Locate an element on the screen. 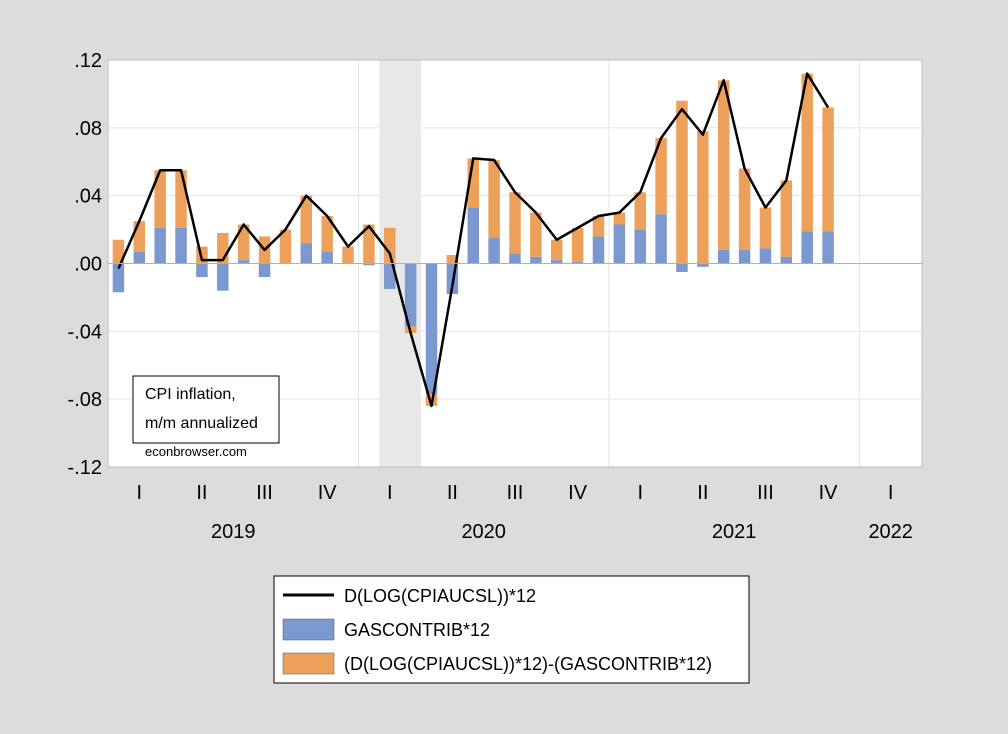  x-tick-label-year: 2021 is located at coordinates (734, 532).